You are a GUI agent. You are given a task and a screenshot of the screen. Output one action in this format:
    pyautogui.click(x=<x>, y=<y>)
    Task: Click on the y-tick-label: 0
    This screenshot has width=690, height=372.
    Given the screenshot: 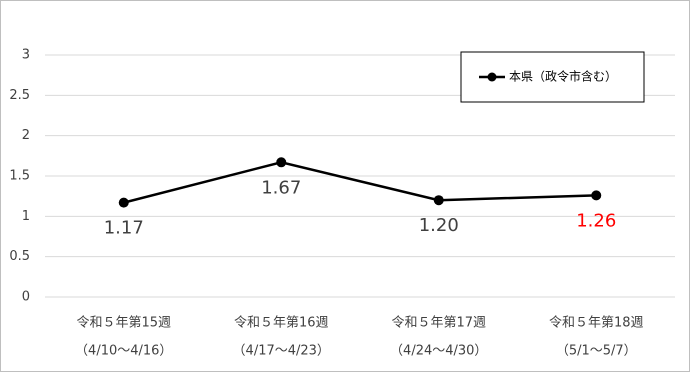 What is the action you would take?
    pyautogui.click(x=26, y=297)
    